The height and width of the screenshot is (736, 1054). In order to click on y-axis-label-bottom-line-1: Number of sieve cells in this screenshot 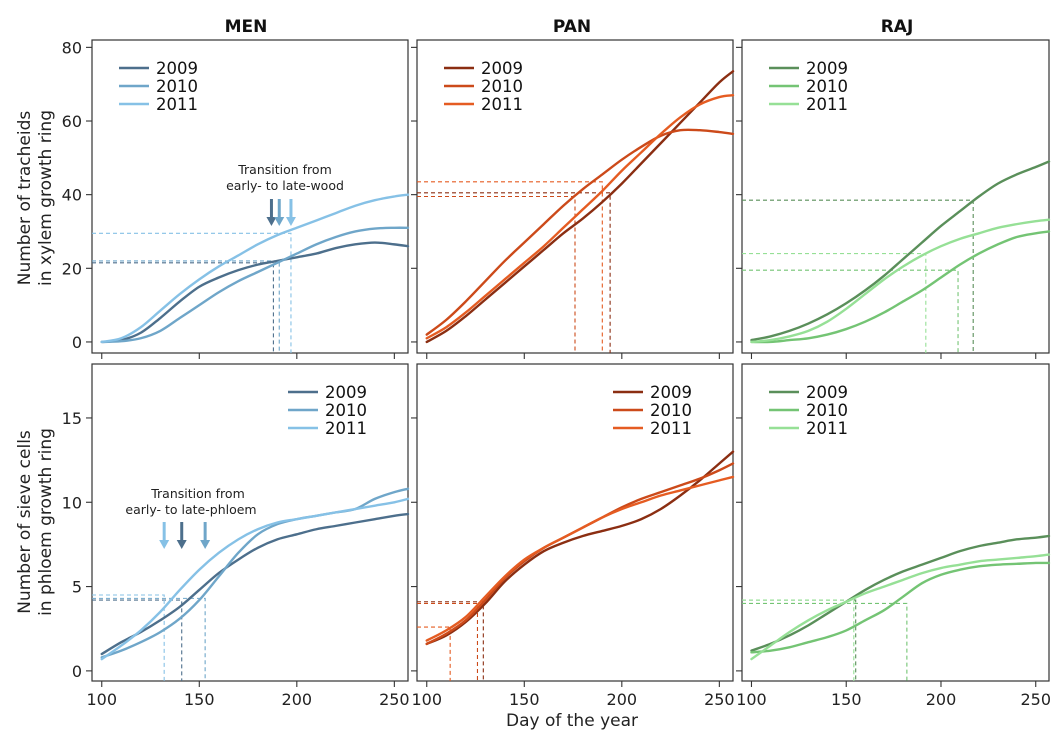, I will do `click(25, 522)`.